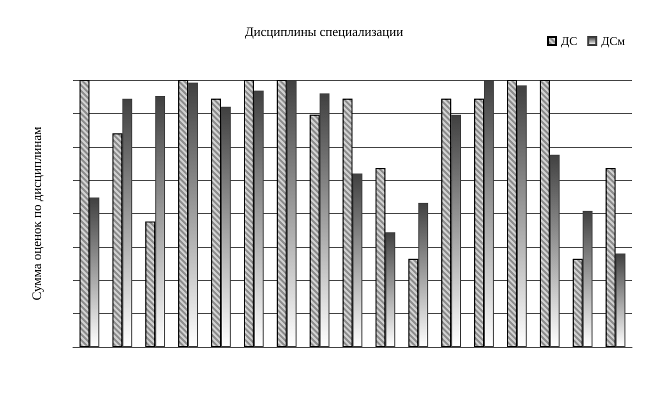 The height and width of the screenshot is (408, 648). Describe the element at coordinates (324, 31) in the screenshot. I see `chart-title: Дисциплины специализации` at that location.